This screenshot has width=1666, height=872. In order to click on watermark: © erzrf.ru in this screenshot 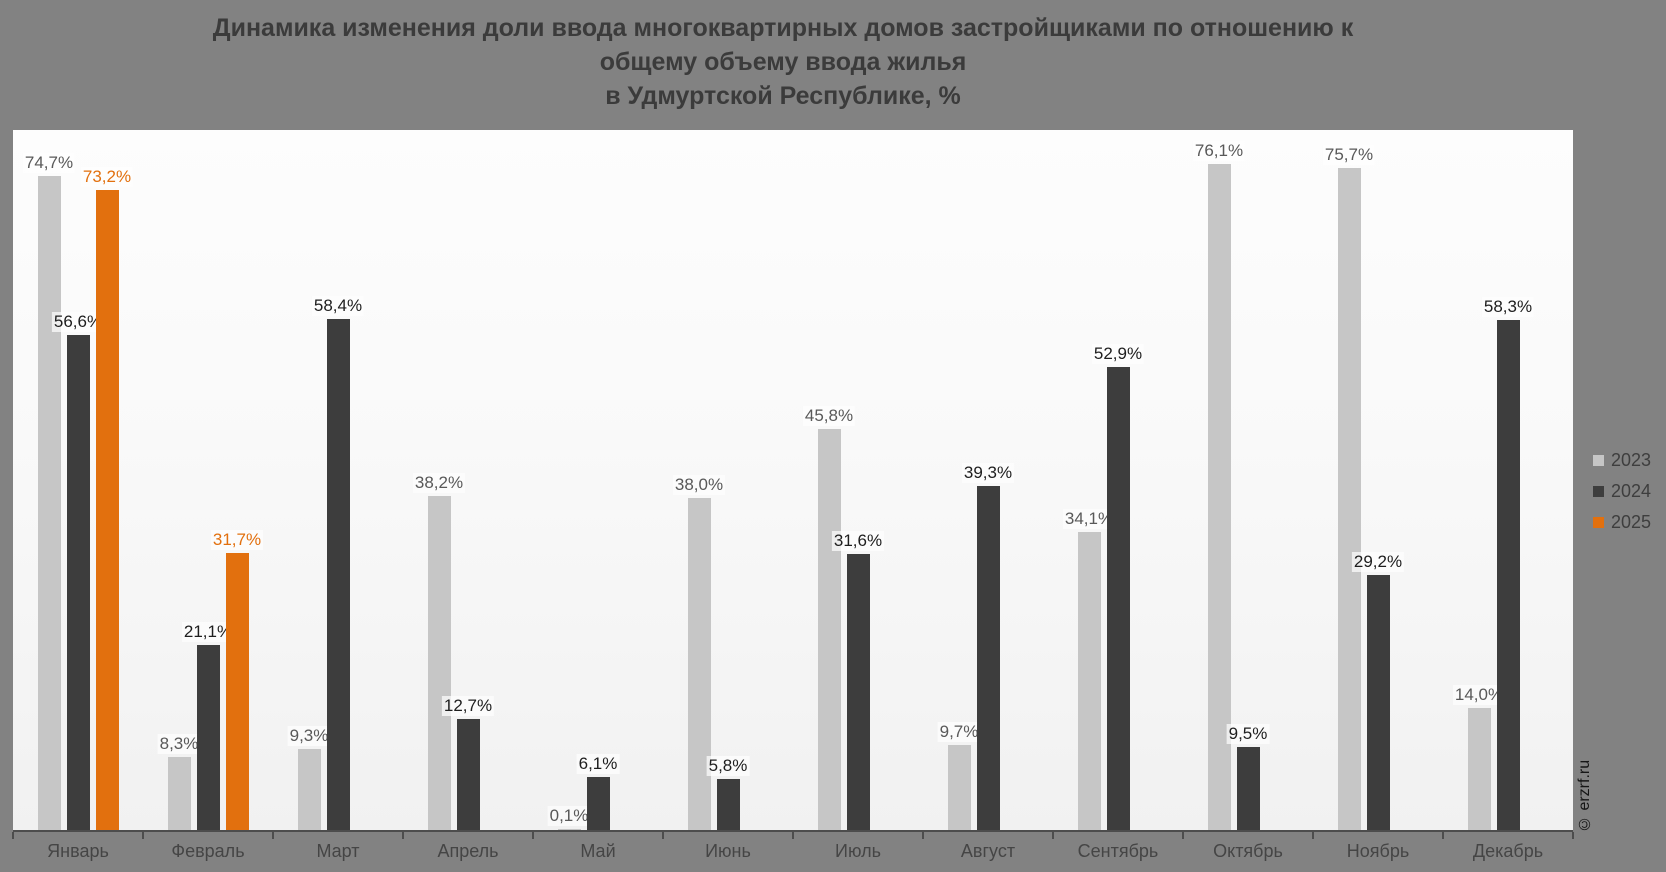, I will do `click(1584, 795)`.